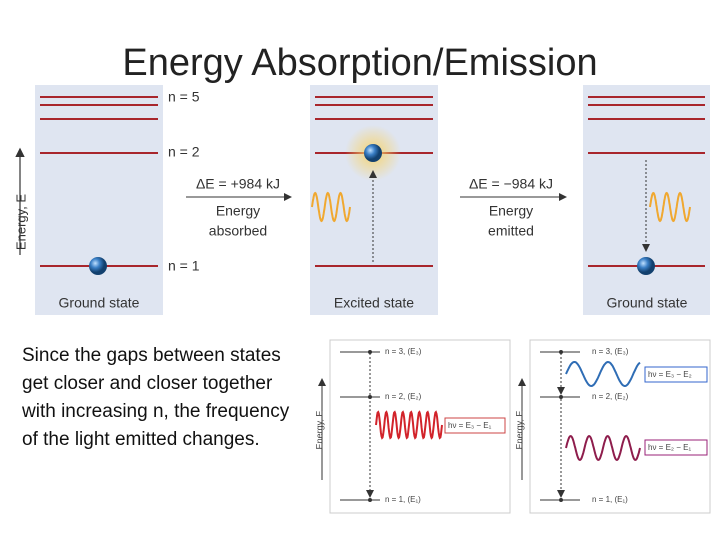  Describe the element at coordinates (511, 231) in the screenshot. I see `transition-label: emitted` at that location.